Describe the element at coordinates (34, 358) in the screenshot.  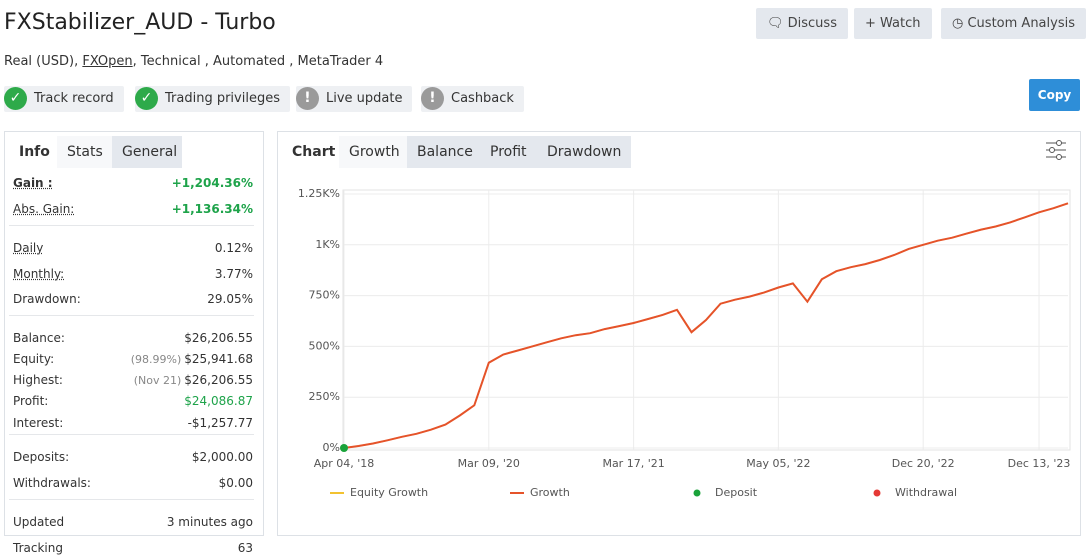
I see `stat-label: Equity:` at that location.